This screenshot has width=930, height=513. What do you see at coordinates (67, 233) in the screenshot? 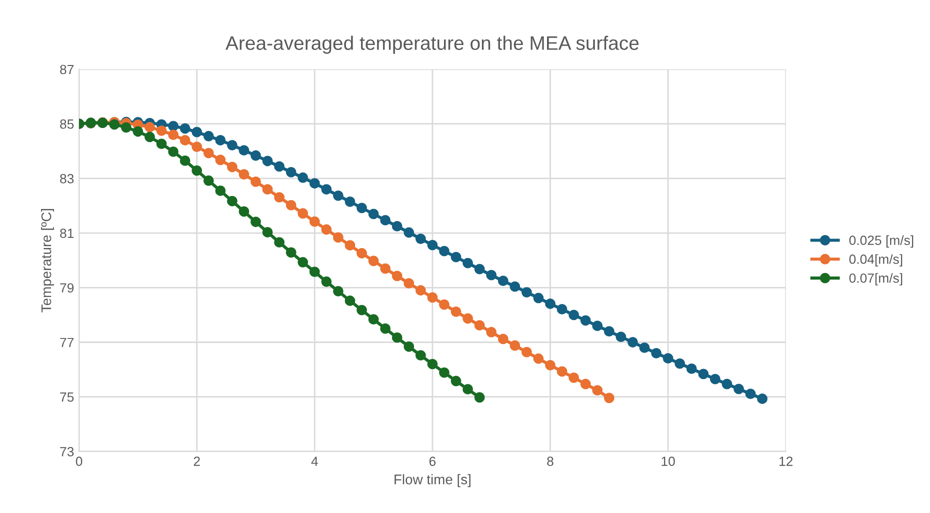
I see `y-tick-label: 81` at bounding box center [67, 233].